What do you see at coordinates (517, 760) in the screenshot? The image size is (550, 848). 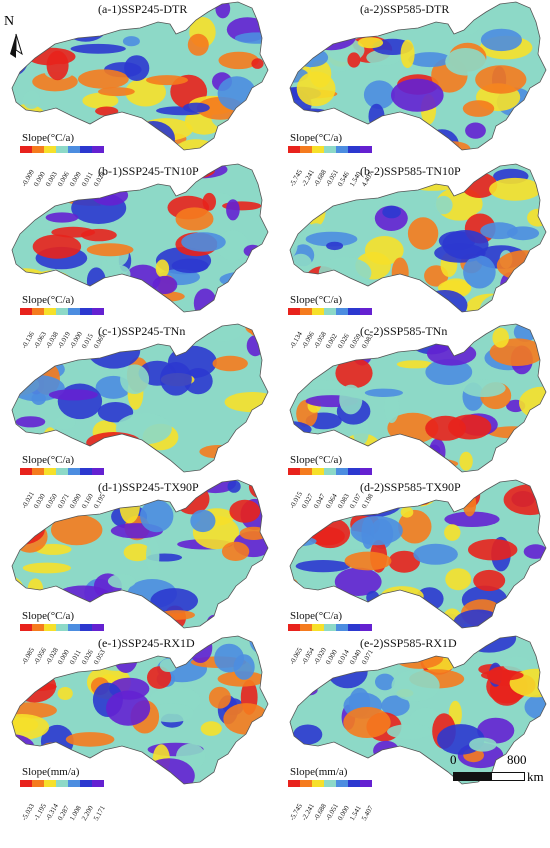 I see `scale-max-label: 800` at bounding box center [517, 760].